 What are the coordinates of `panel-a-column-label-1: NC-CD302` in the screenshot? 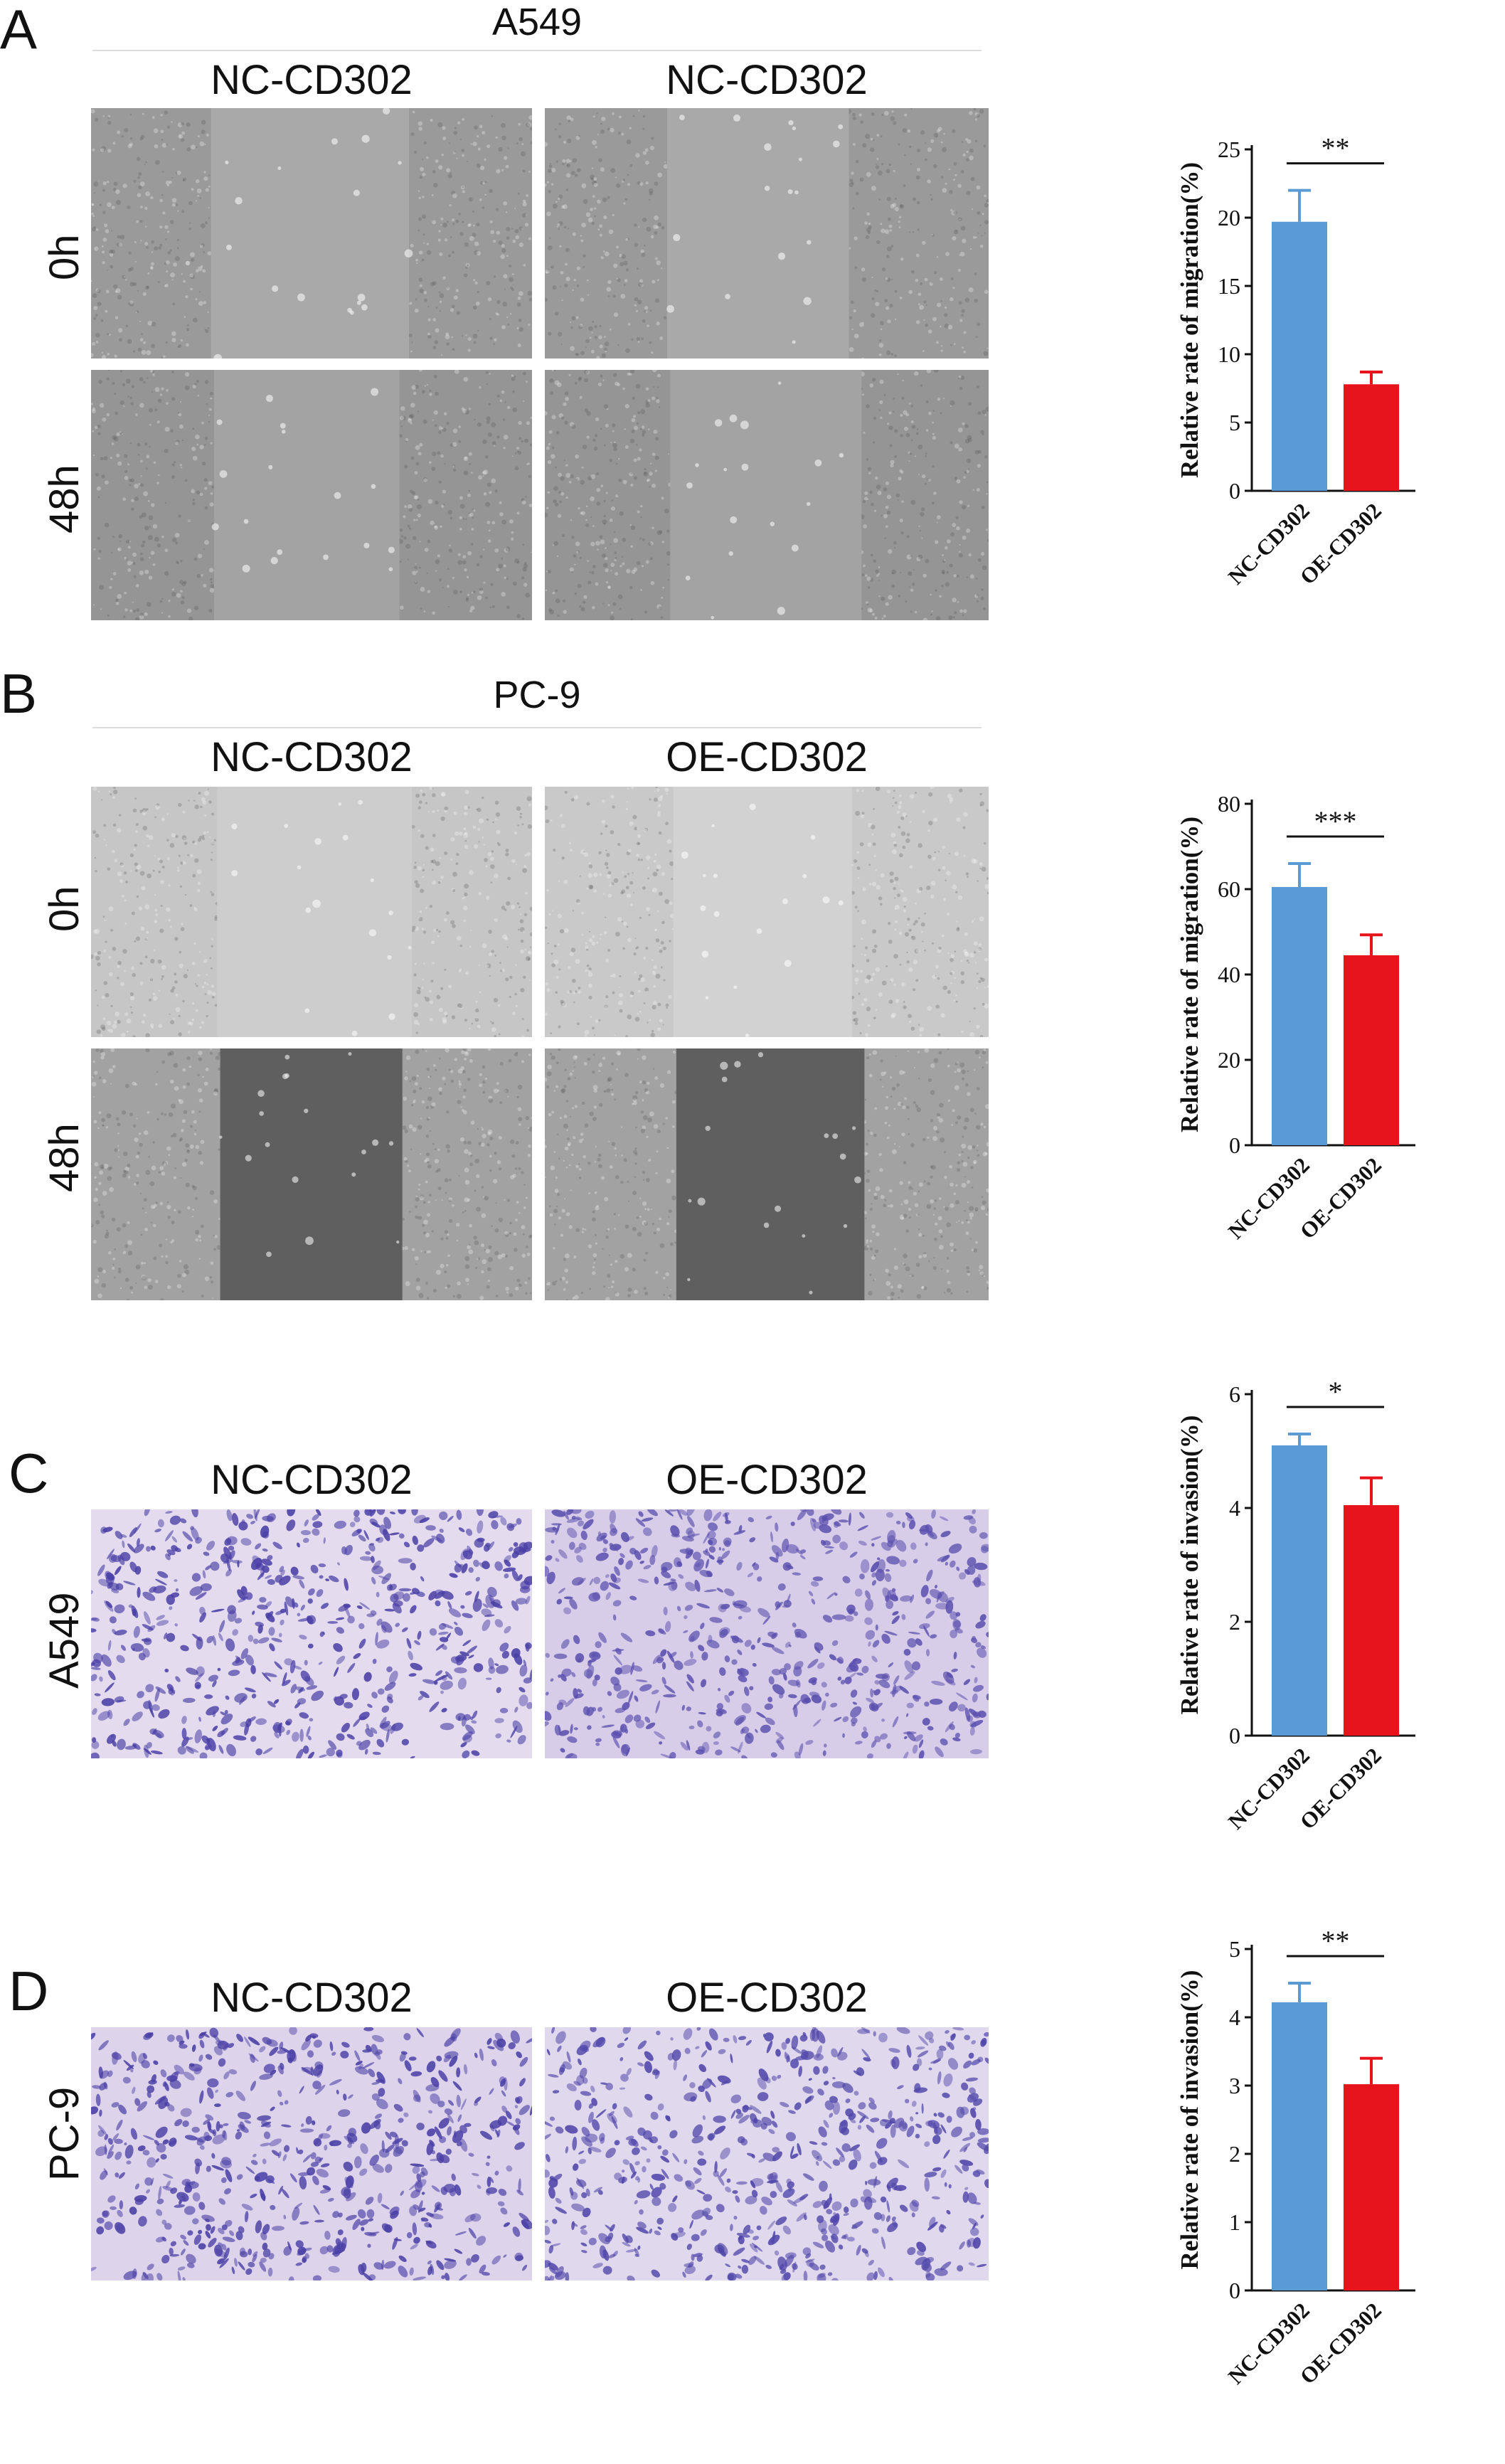 It's located at (312, 80).